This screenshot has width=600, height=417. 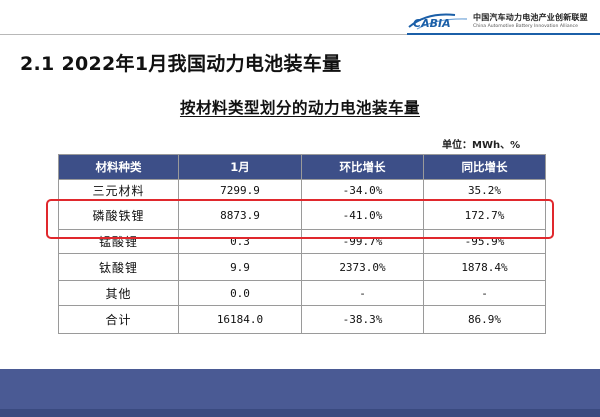 I want to click on cell-yoy-growth: 172.7%, so click(x=484, y=215).